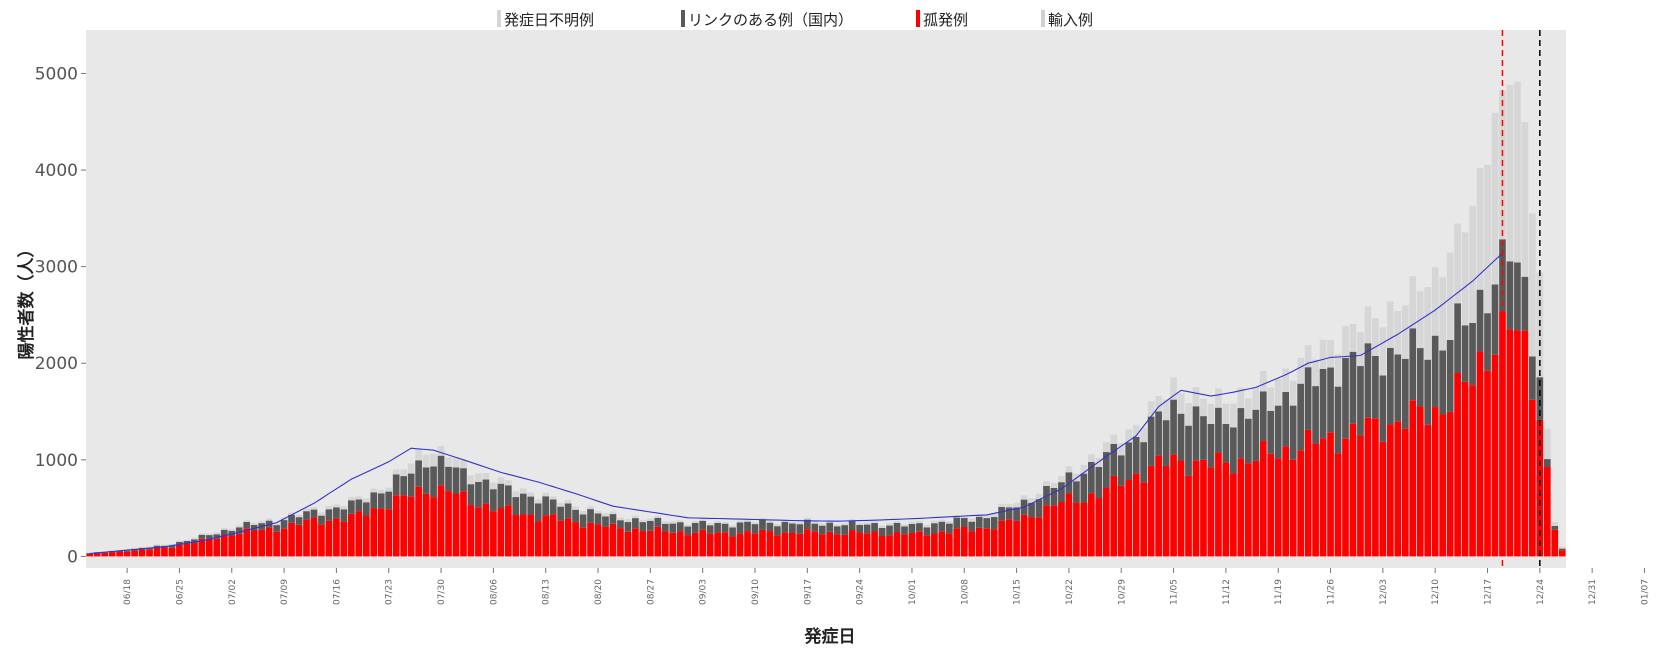 The image size is (1656, 648). I want to click on x-tick-label: 12/10, so click(1436, 592).